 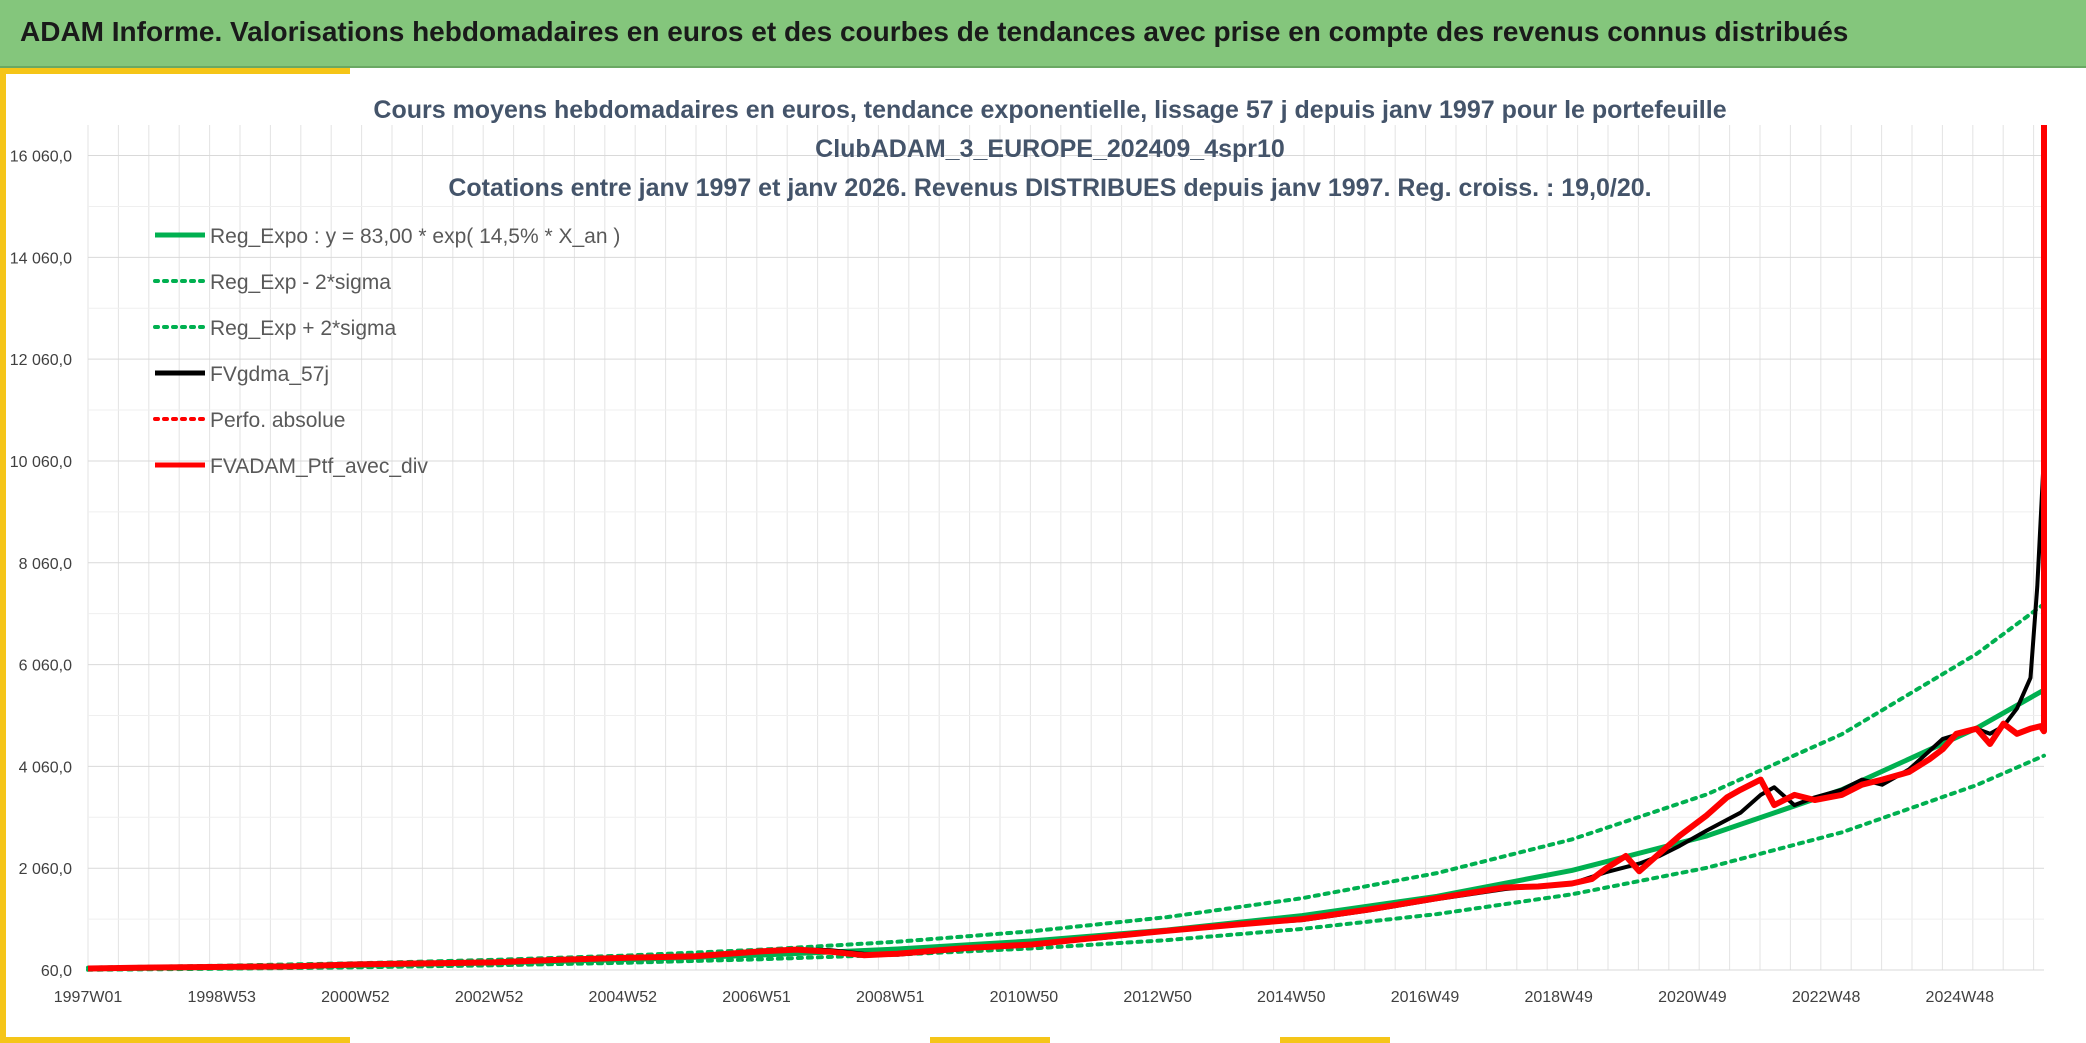 I want to click on x-tick-label: 1998W53, so click(x=221, y=997).